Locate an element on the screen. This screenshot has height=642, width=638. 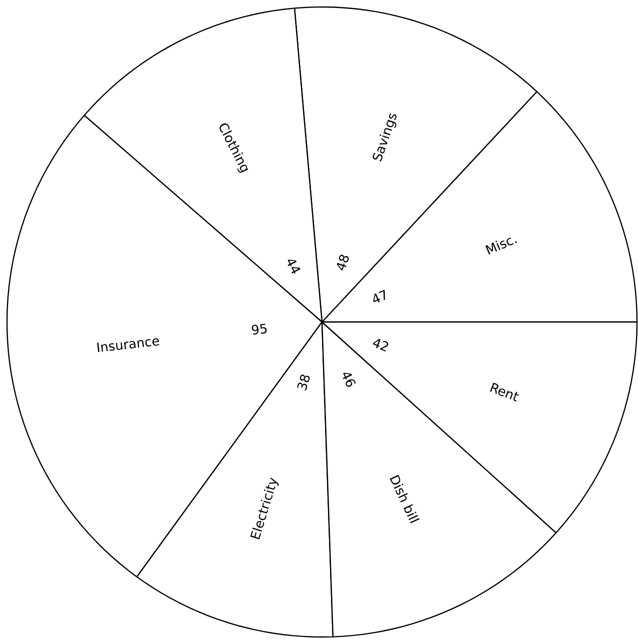
data-label: 47 is located at coordinates (380, 296).